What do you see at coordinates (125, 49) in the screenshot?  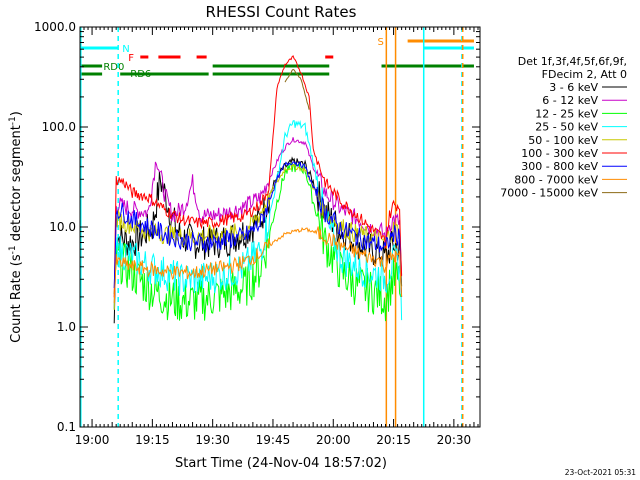 I see `flag-annotation: N` at bounding box center [125, 49].